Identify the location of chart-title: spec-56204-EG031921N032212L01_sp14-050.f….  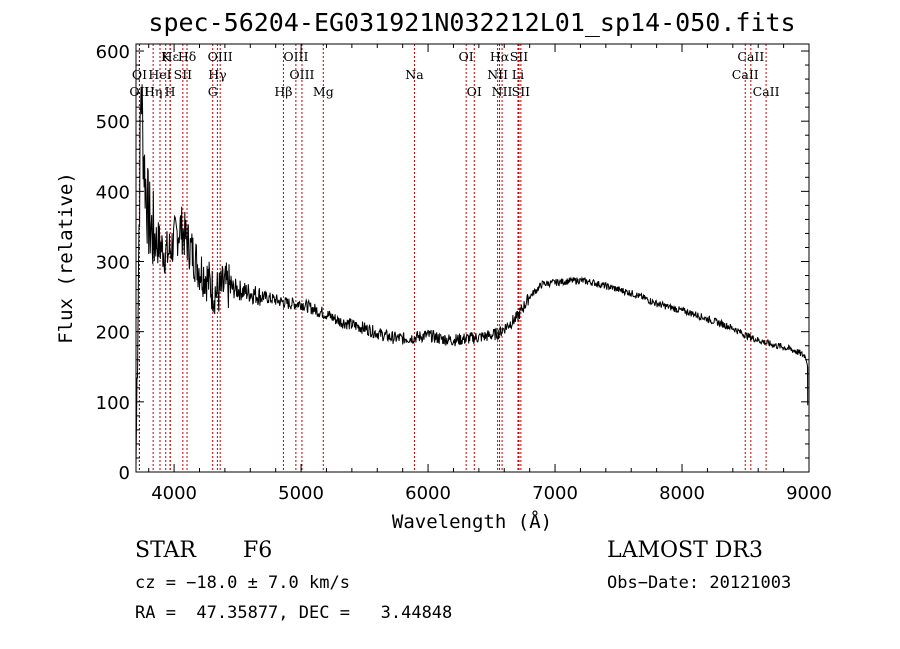
(471, 22).